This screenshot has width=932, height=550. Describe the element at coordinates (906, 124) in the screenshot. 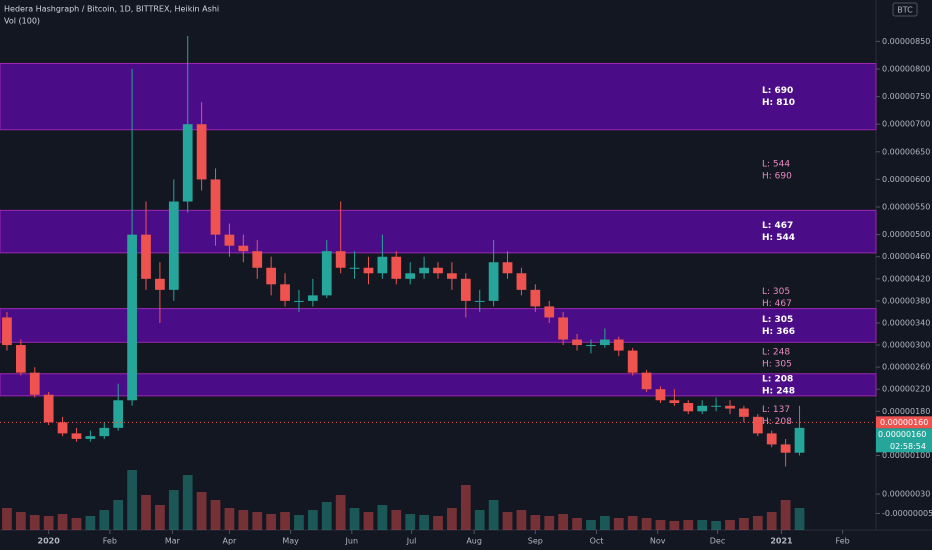

I see `y-tick-label: 0.00000700` at that location.